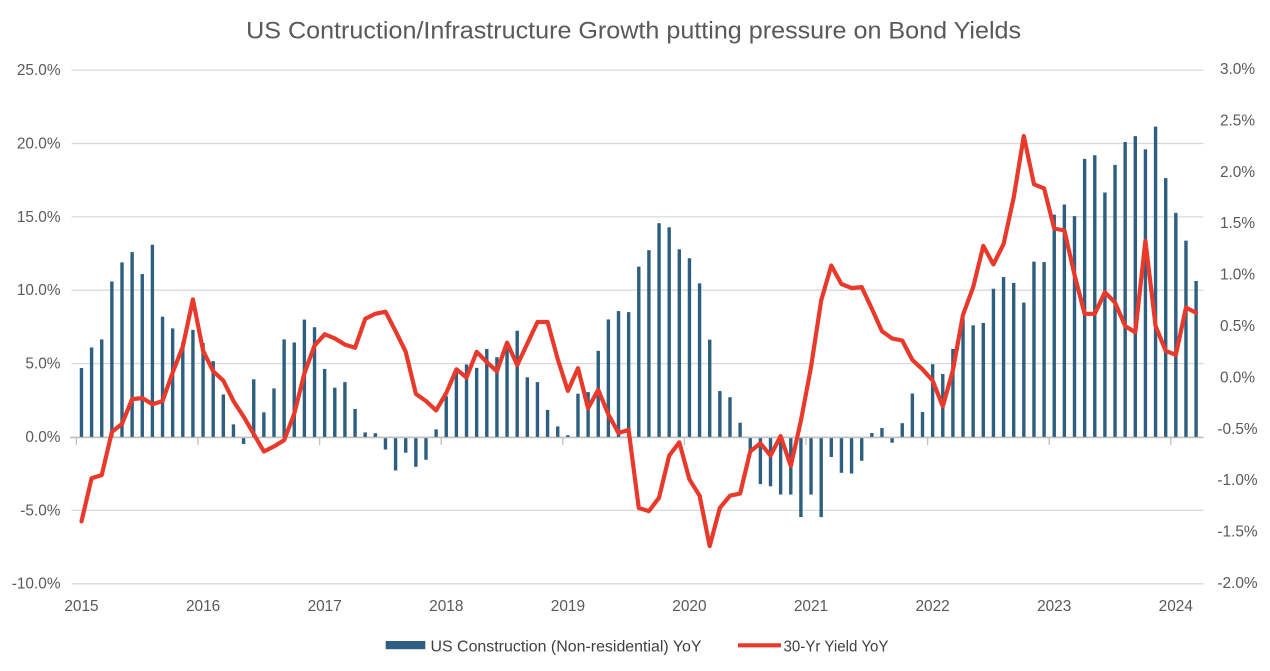  I want to click on svg-text: -5.0%, so click(40, 510).